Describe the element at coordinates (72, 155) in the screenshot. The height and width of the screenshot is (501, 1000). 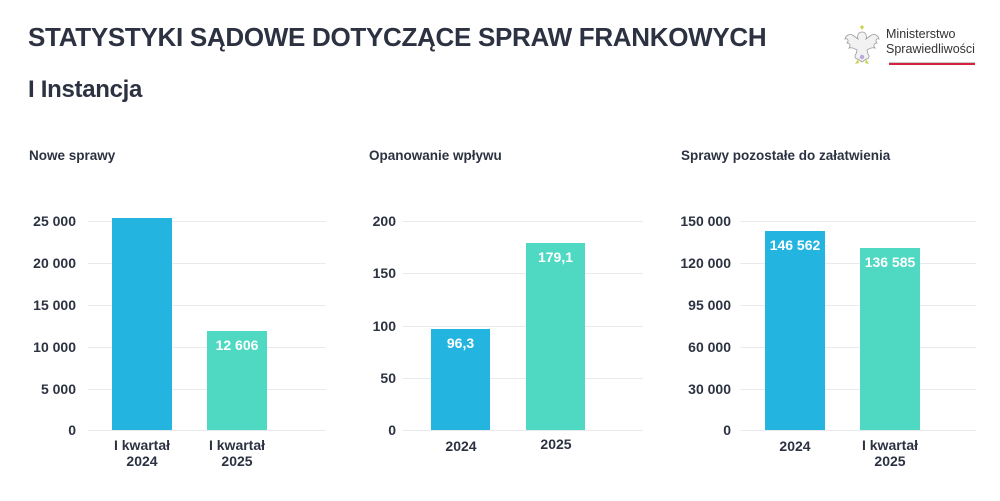
I see `chart-title-new-cases: Nowe sprawy` at that location.